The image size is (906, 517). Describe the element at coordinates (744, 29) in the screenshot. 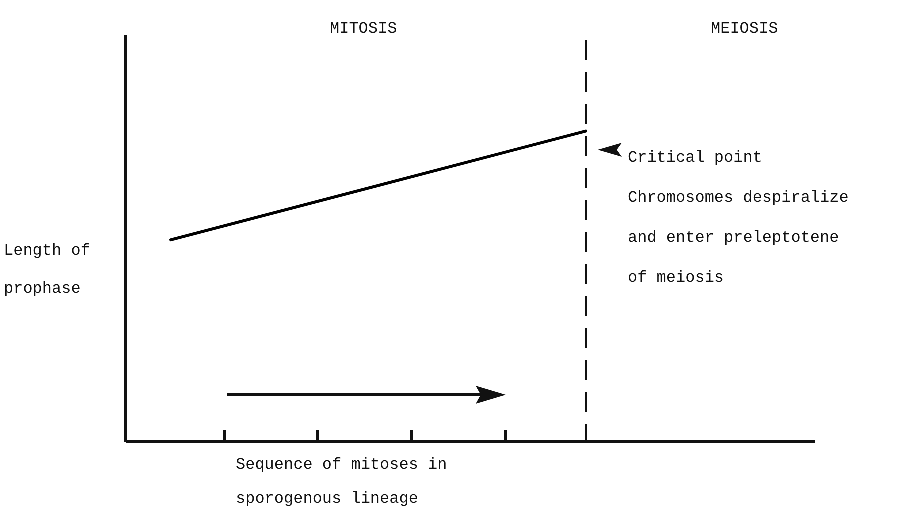

I see `text: MEIOSIS` at that location.